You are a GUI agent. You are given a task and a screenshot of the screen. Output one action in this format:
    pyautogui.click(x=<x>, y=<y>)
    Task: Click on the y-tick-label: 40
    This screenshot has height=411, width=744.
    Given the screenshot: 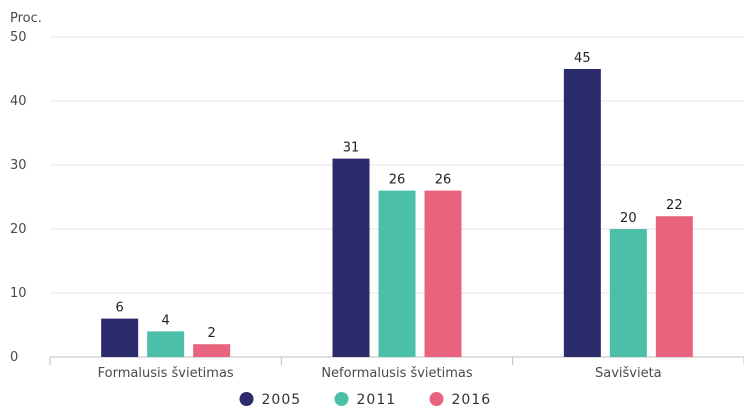 What is the action you would take?
    pyautogui.click(x=18, y=101)
    